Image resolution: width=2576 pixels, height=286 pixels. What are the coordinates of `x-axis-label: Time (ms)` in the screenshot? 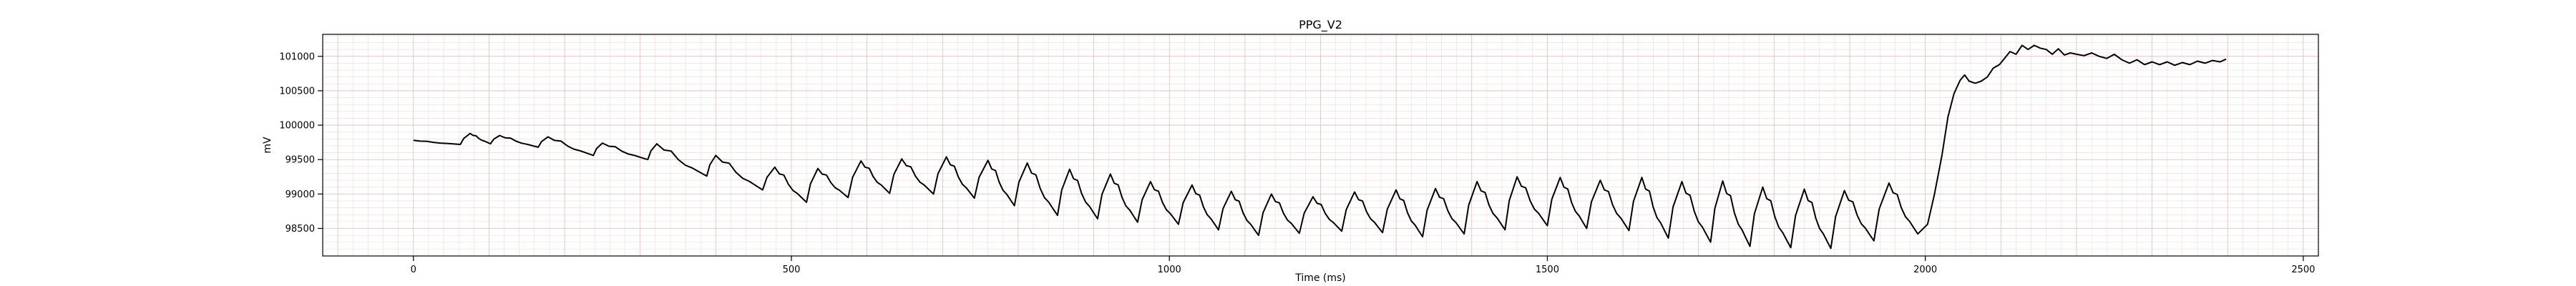 It's located at (1320, 278).